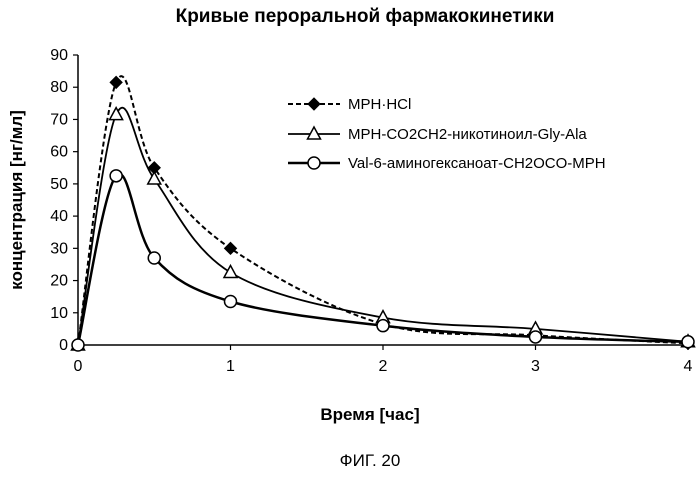 Image resolution: width=700 pixels, height=478 pixels. What do you see at coordinates (314, 133) in the screenshot?
I see `legend-triangle-marker` at bounding box center [314, 133].